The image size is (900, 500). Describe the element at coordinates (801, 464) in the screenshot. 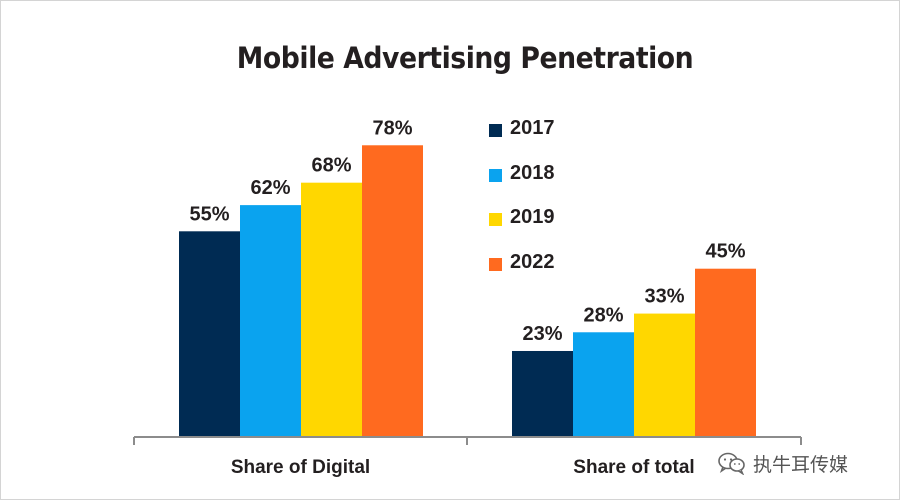

I see `watermark-text: 执牛耳传媒` at that location.